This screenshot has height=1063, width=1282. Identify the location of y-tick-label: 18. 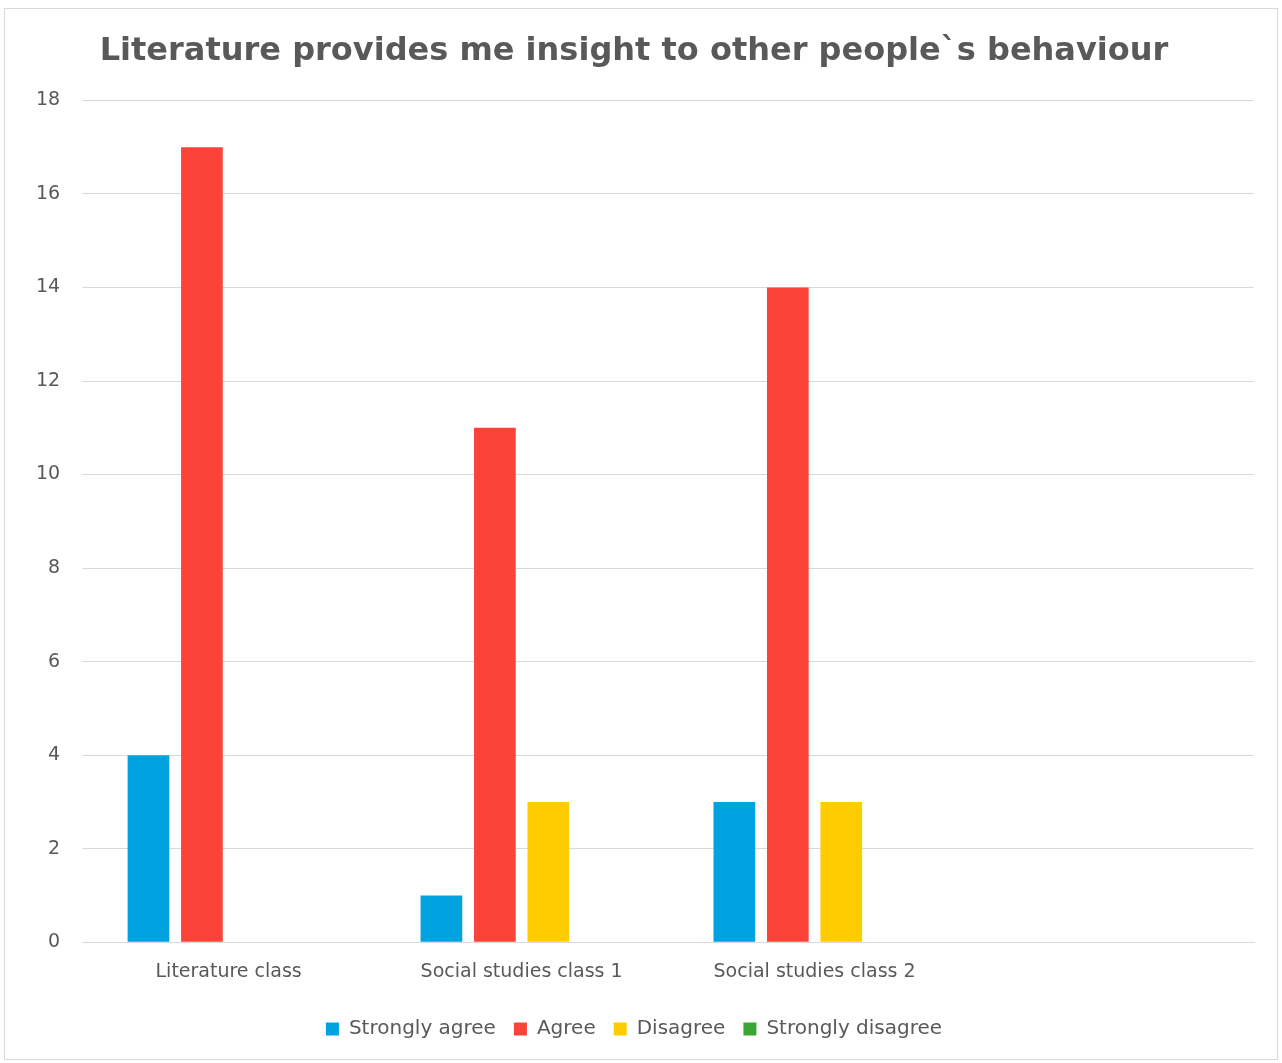
(48, 98).